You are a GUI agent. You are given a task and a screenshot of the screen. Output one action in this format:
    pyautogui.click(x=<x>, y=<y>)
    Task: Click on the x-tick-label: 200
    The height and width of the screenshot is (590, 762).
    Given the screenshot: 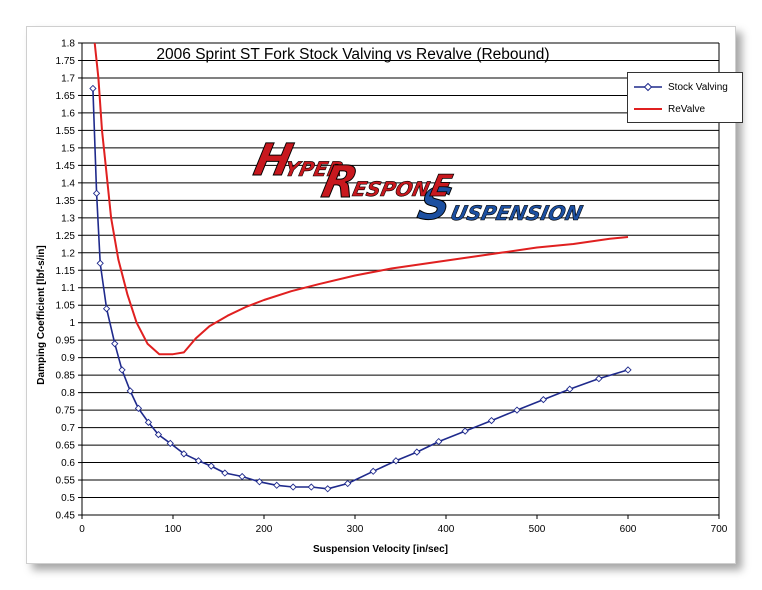 What is the action you would take?
    pyautogui.click(x=264, y=529)
    